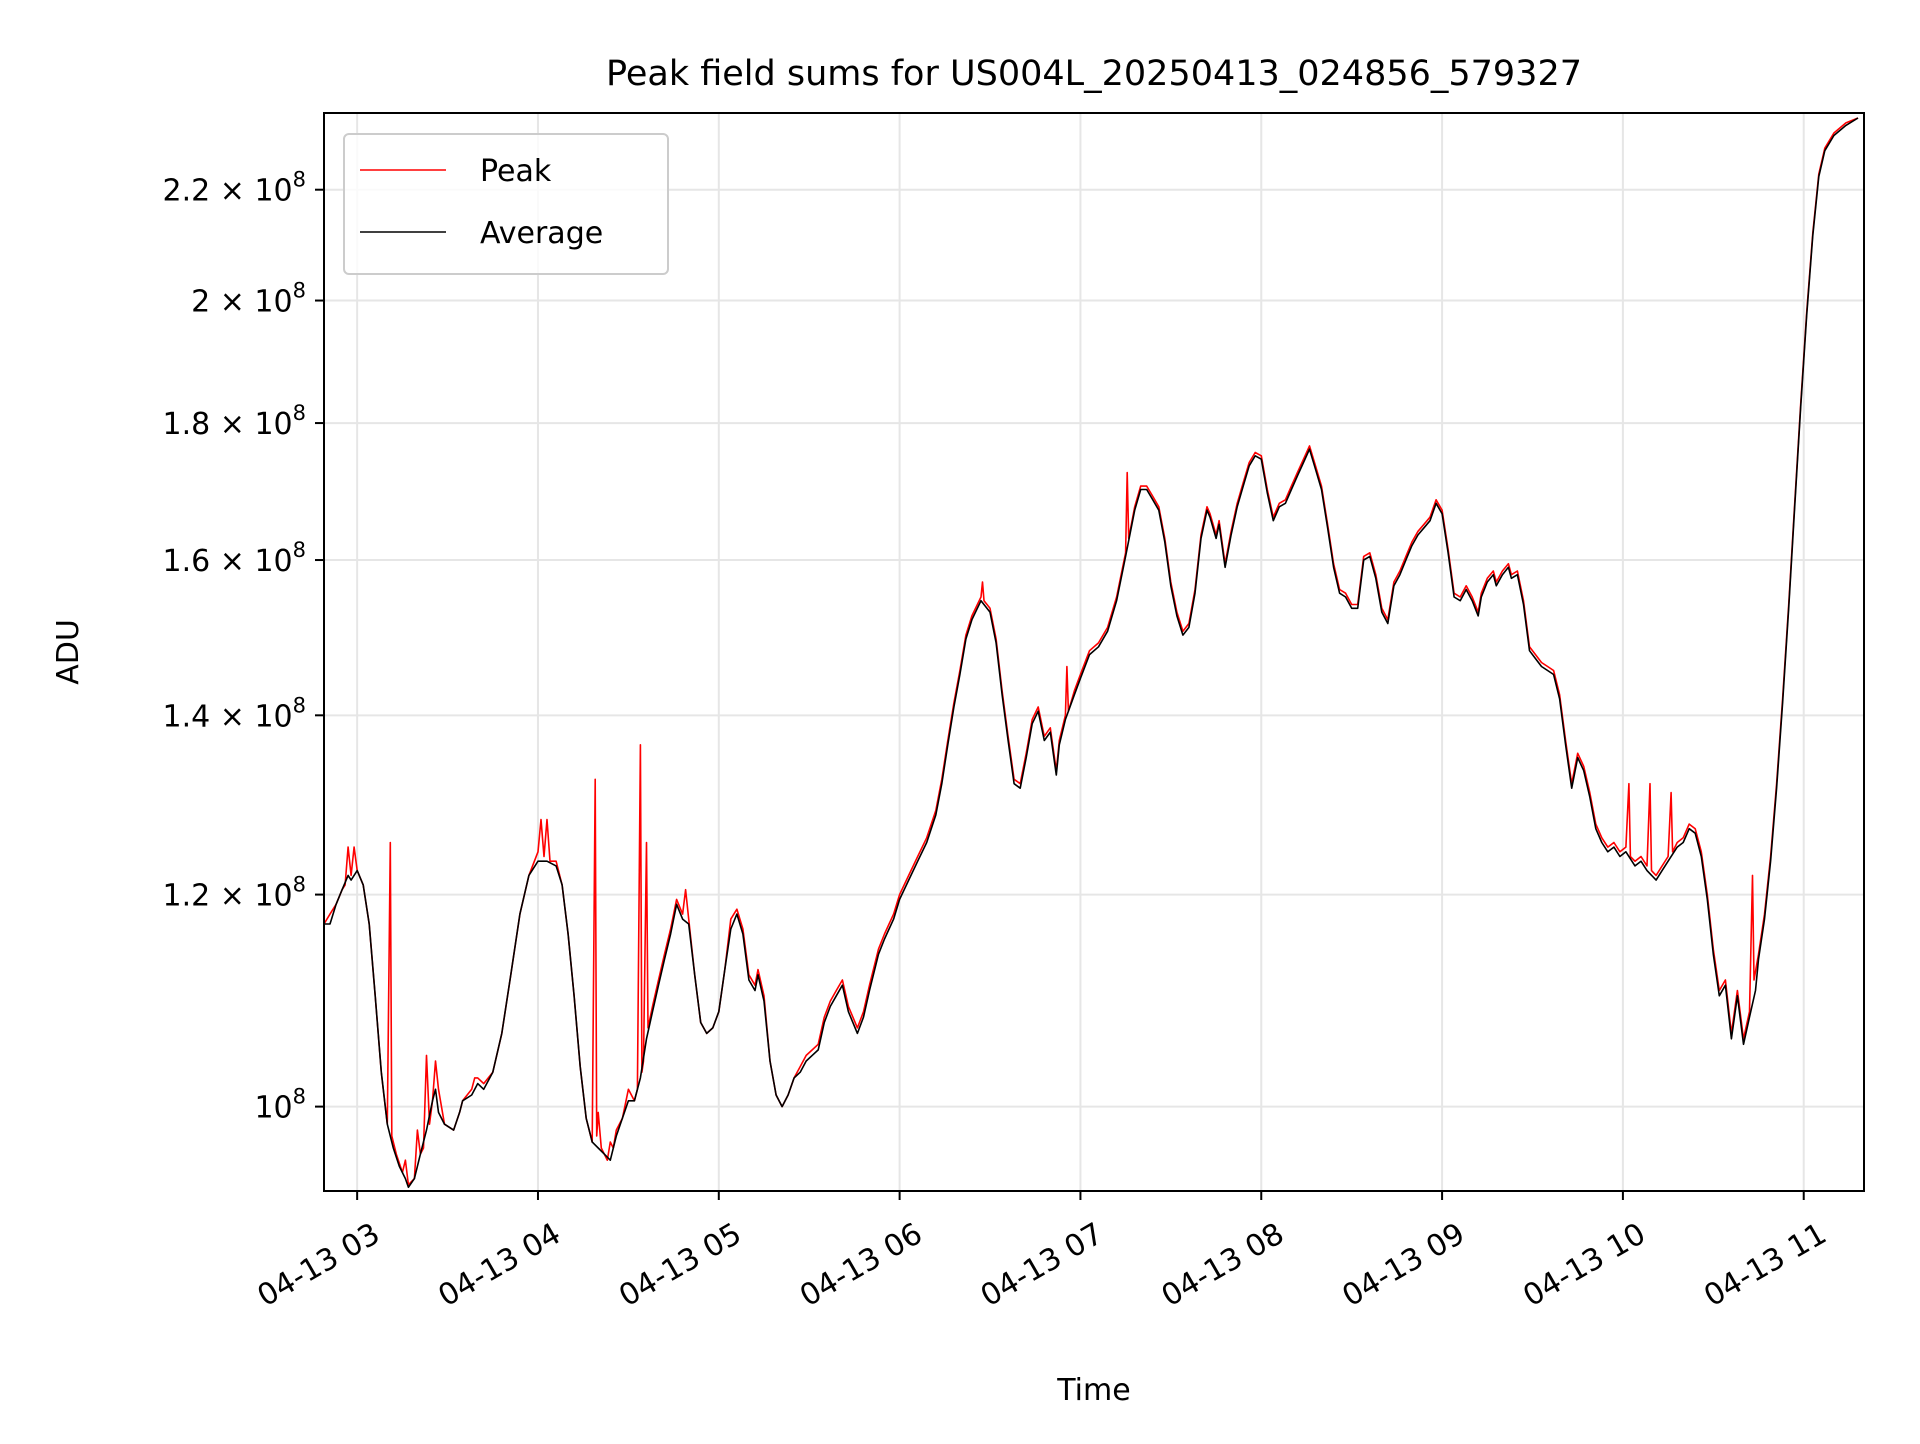 This screenshot has height=1444, width=1920. What do you see at coordinates (234, 893) in the screenshot?
I see `y-tick-label: 1.2 × 108` at bounding box center [234, 893].